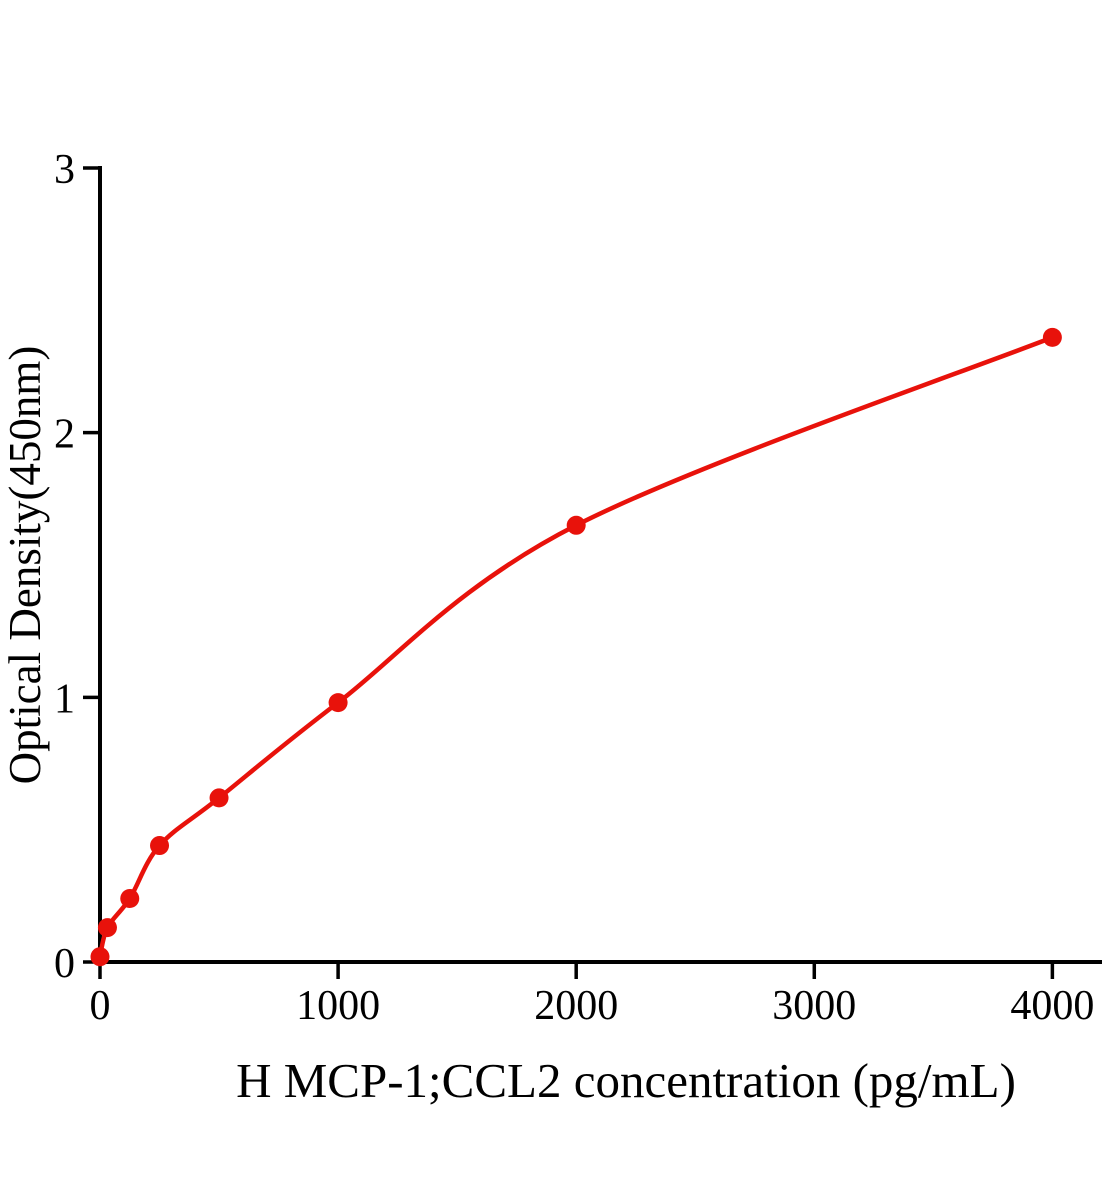  Describe the element at coordinates (576, 1006) in the screenshot. I see `x-tick-label: 2000` at that location.